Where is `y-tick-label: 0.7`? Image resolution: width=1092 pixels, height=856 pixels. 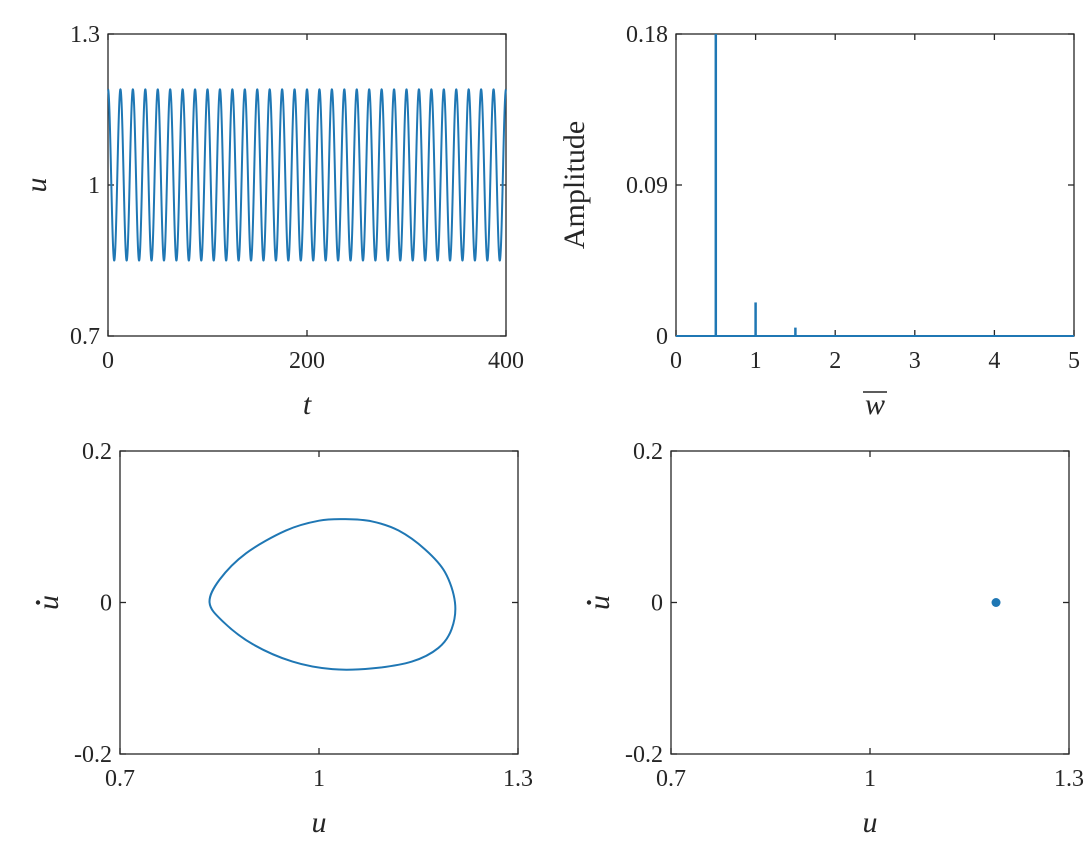 y-tick-label: 0.7 is located at coordinates (85, 337).